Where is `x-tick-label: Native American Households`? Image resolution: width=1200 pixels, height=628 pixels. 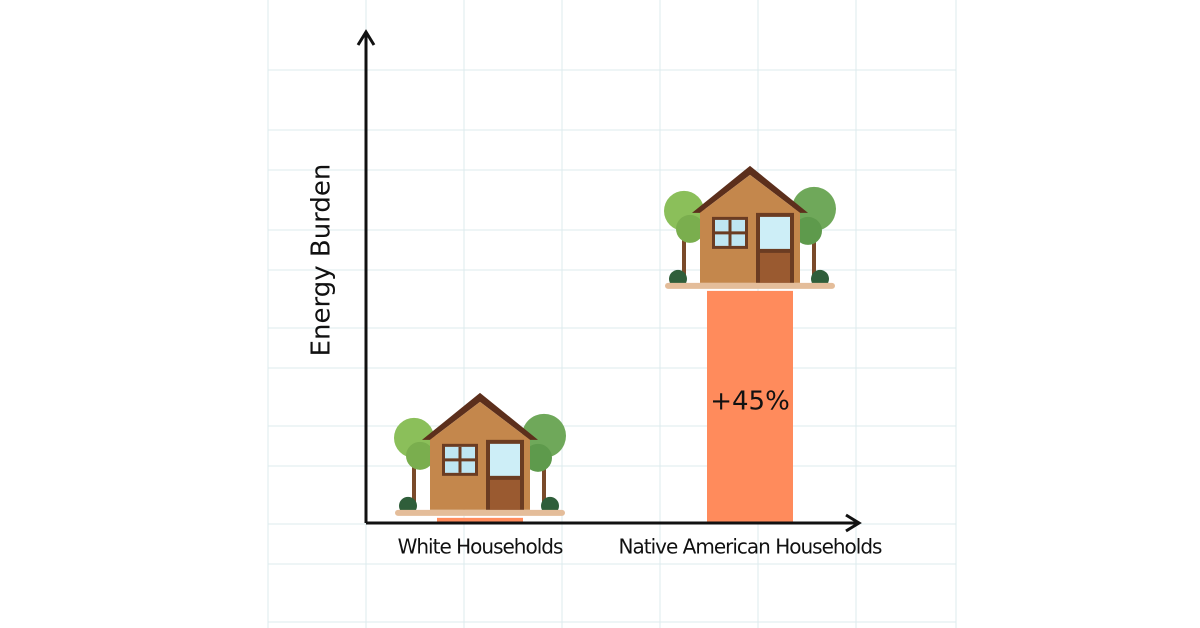
x-tick-label: Native American Households is located at coordinates (750, 547).